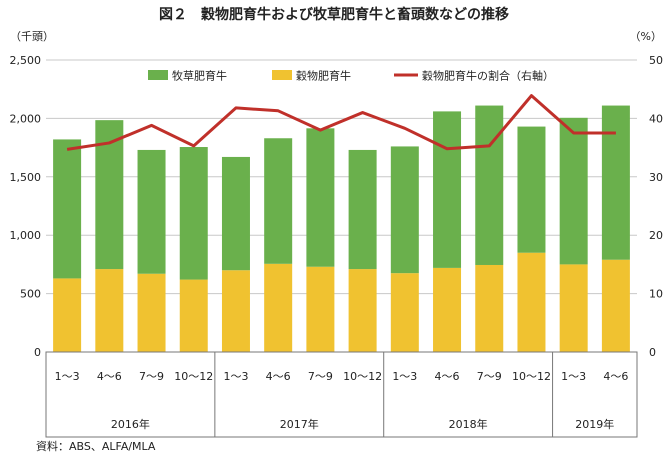 The width and height of the screenshot is (668, 457). What do you see at coordinates (488, 76) in the screenshot?
I see `legend-label: 穀物肥育牛の割合（右軸）` at bounding box center [488, 76].